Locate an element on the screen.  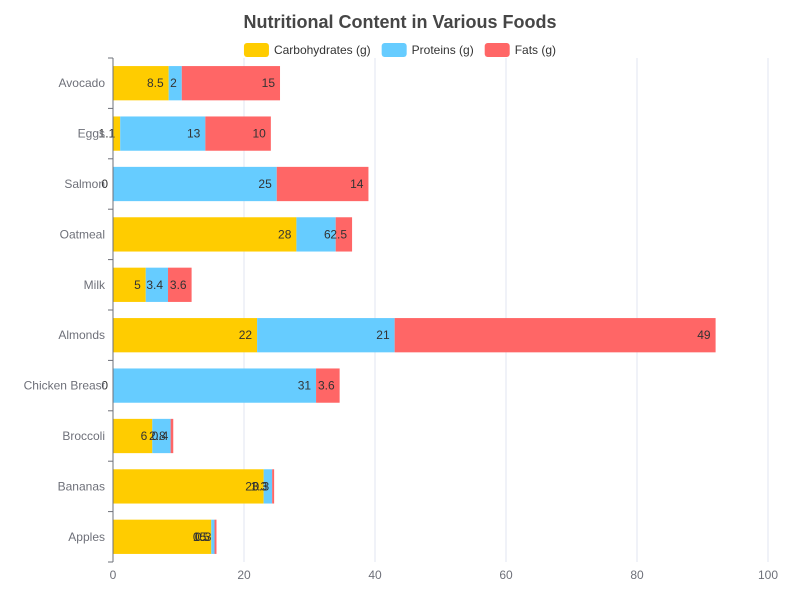
y-tick-label-salmon: Salmon is located at coordinates (84, 184).